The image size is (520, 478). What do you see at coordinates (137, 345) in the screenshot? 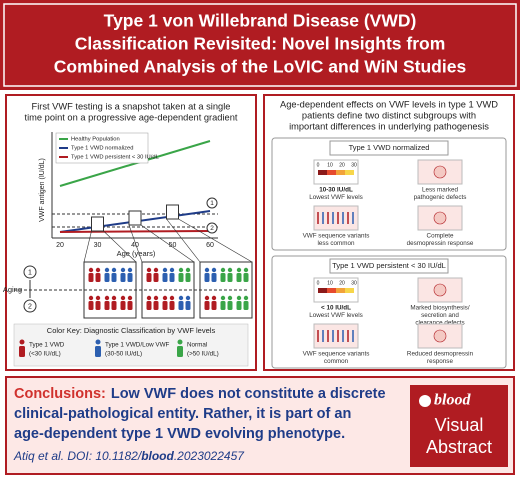
I see `key-label: Type 1 VWD/Low VWF` at bounding box center [137, 345].